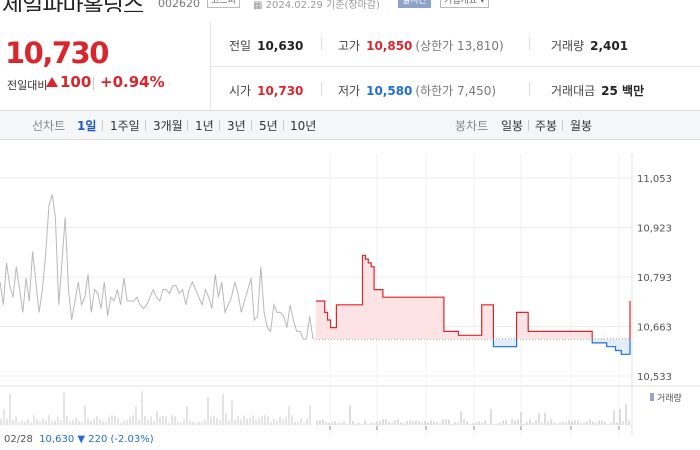 The width and height of the screenshot is (700, 450). I want to click on prev-day-date: 02/28, so click(18, 439).